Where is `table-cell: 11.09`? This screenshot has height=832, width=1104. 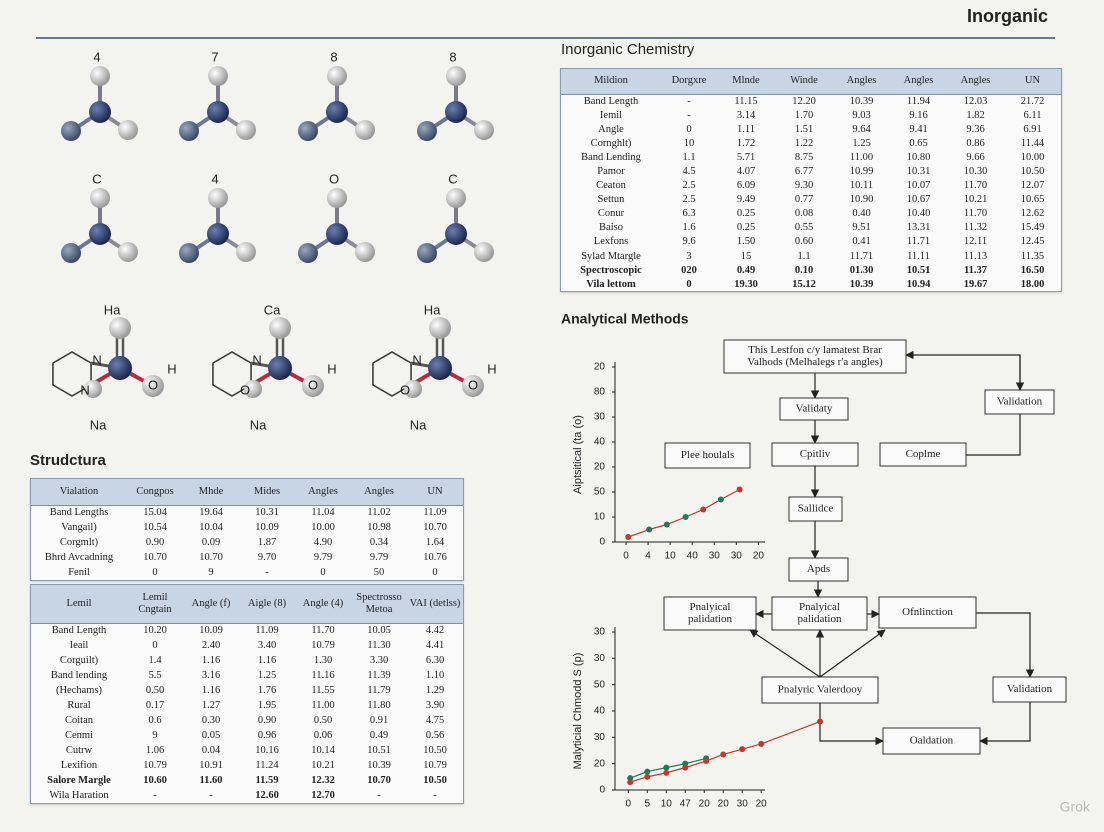 table-cell: 11.09 is located at coordinates (267, 631).